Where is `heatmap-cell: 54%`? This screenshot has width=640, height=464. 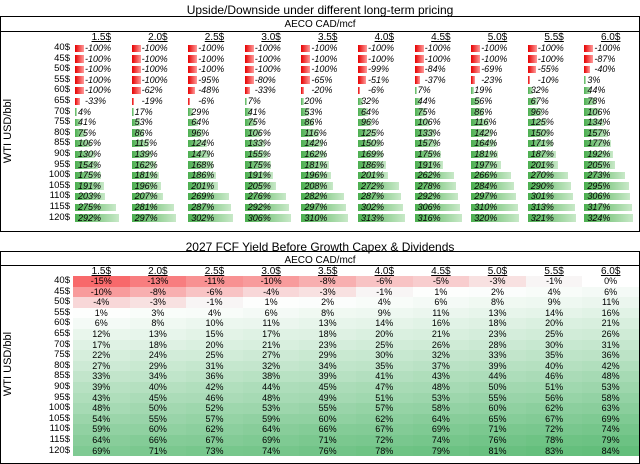
heatmap-cell: 54% is located at coordinates (101, 419).